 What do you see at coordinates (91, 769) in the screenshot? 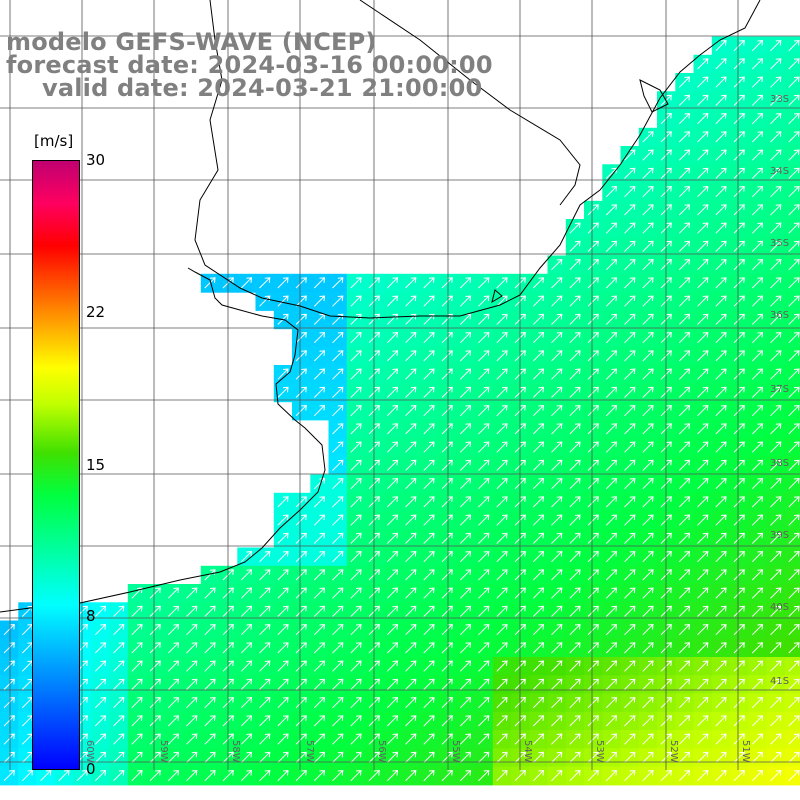
I see `colorbar-tick-0: 0` at bounding box center [91, 769].